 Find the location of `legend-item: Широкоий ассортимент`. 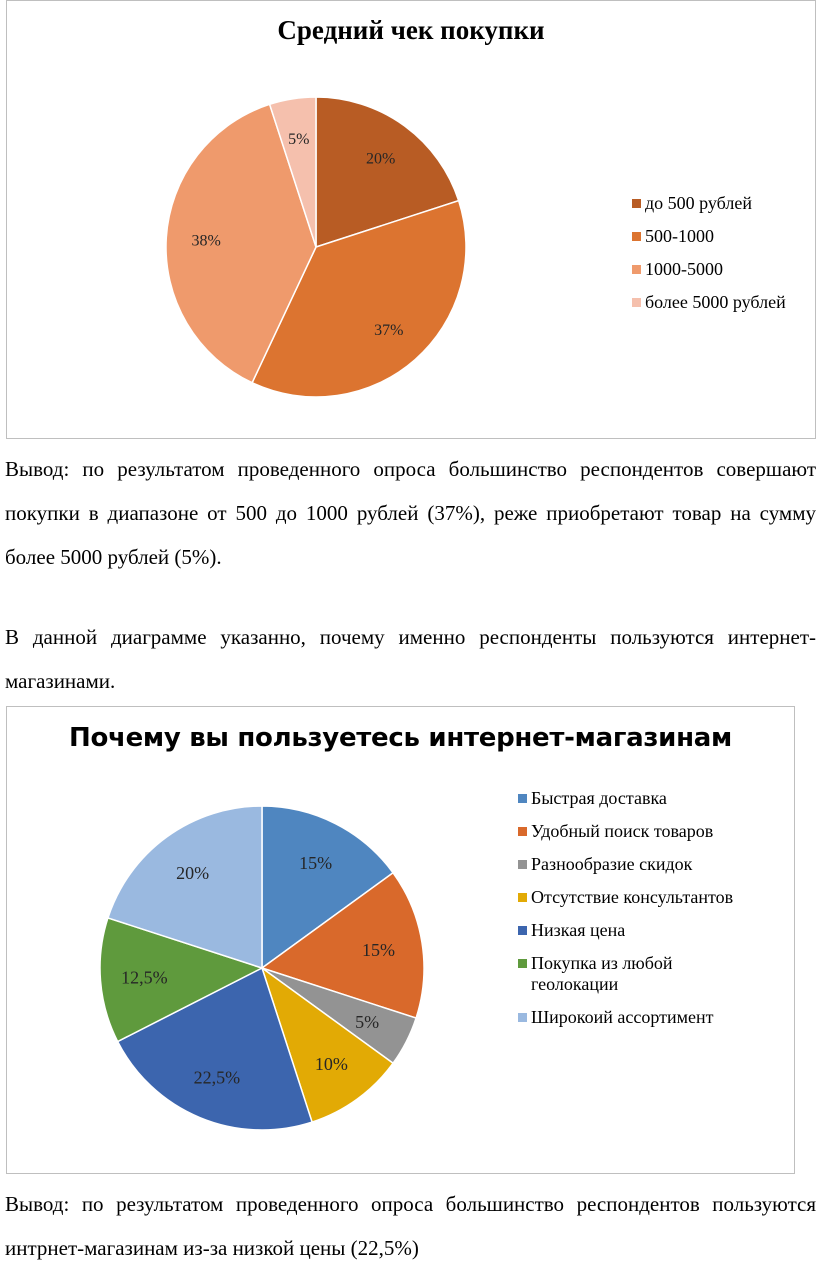

legend-item: Широкоий ассортимент is located at coordinates (625, 1017).